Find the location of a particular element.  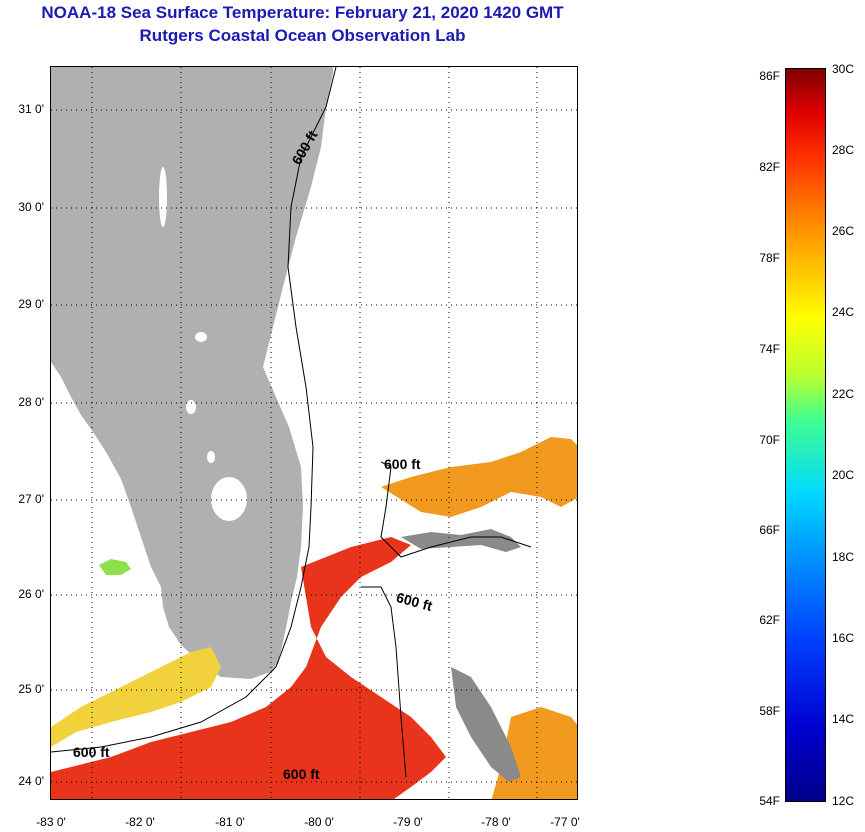

y-tick-label: 31 0' is located at coordinates (31, 109).